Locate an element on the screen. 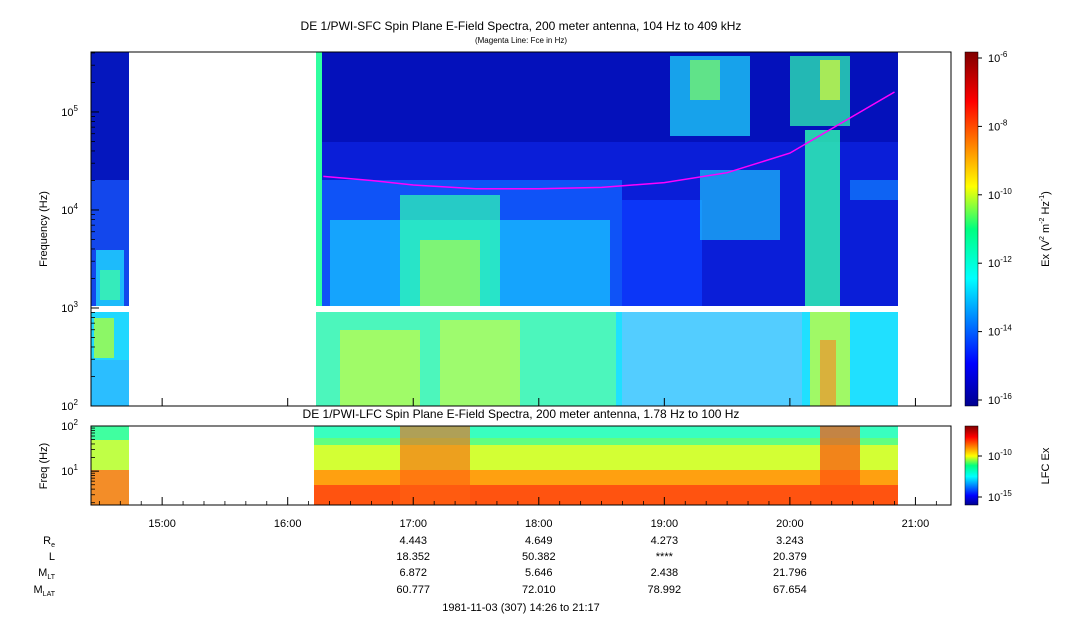 The image size is (1083, 625). time-tick-label: 18:00 is located at coordinates (539, 524).